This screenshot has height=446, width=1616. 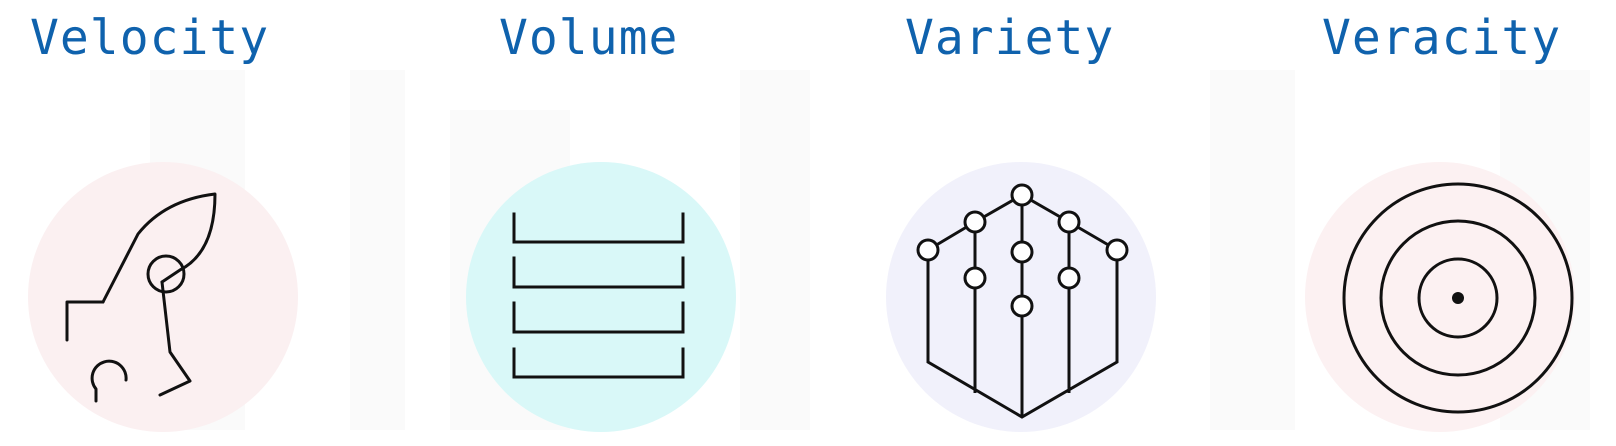 I want to click on velocity-title: Velocity, so click(x=150, y=38).